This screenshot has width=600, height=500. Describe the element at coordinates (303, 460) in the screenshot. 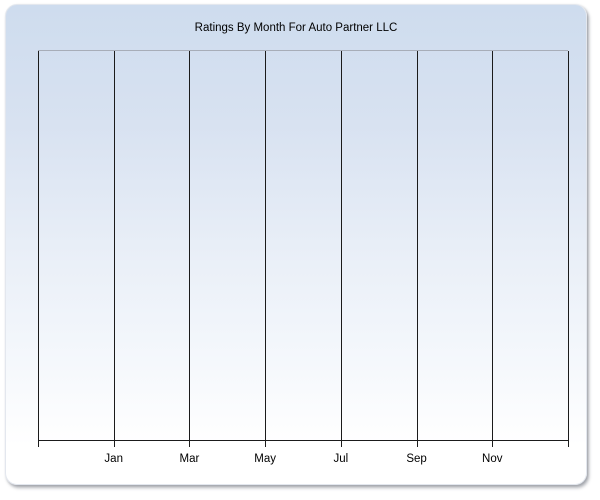

I see `x-axis-labels: Jan Mar May Jul Sep Nov` at that location.